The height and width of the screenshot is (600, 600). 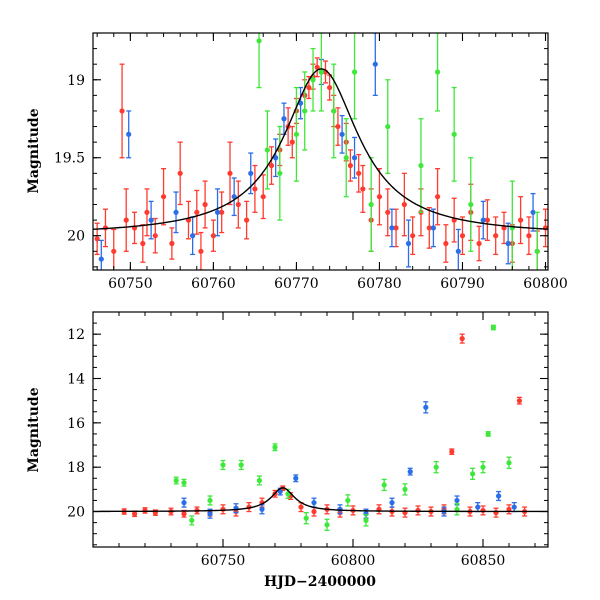 I want to click on x-tick-label: 60850, so click(x=483, y=561).